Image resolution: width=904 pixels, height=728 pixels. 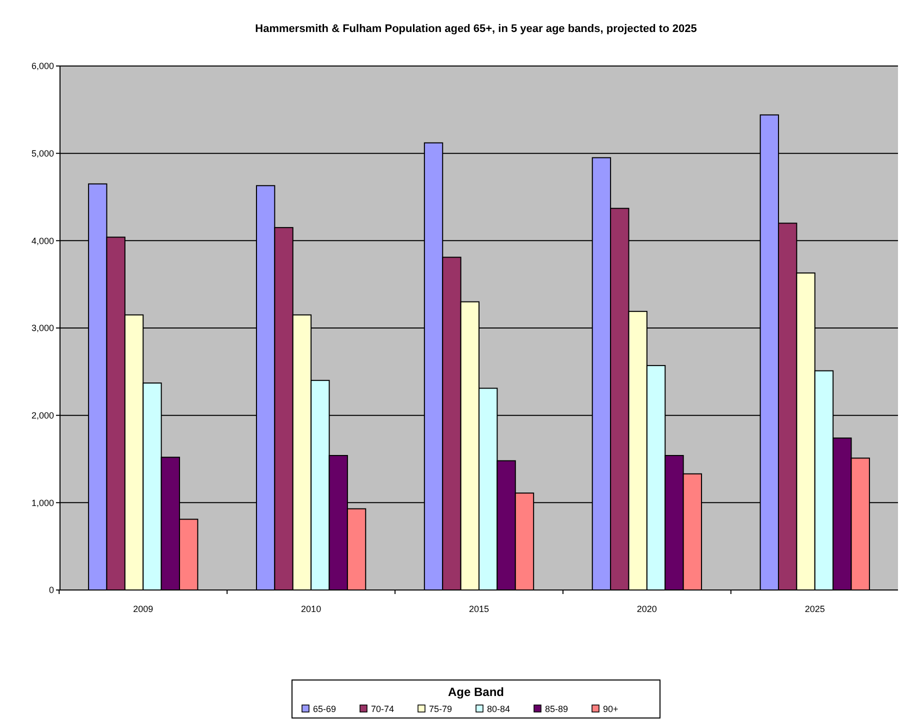 What do you see at coordinates (814, 609) in the screenshot?
I see `x-tick-label: 2025` at bounding box center [814, 609].